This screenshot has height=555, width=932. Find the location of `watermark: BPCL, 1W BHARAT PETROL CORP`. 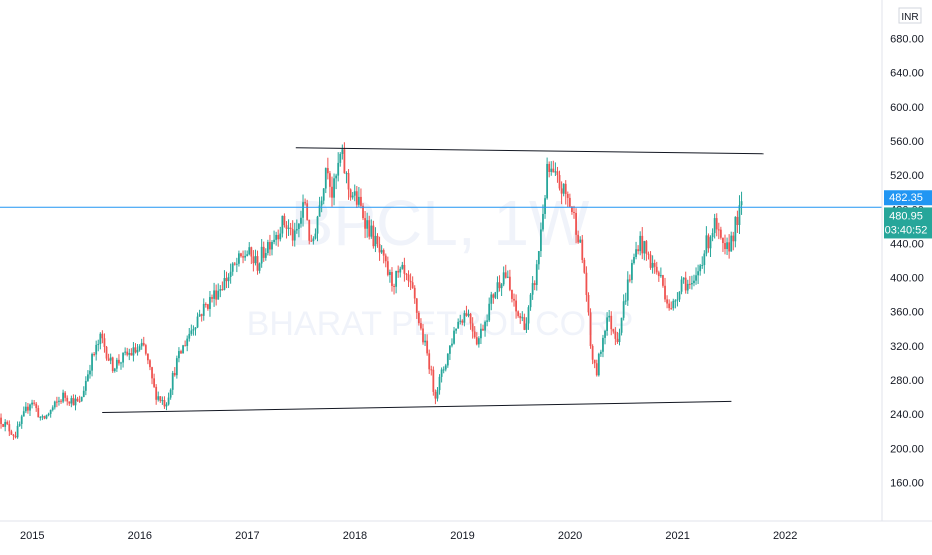

watermark: BPCL, 1W BHARAT PETROL CORP is located at coordinates (440, 265).